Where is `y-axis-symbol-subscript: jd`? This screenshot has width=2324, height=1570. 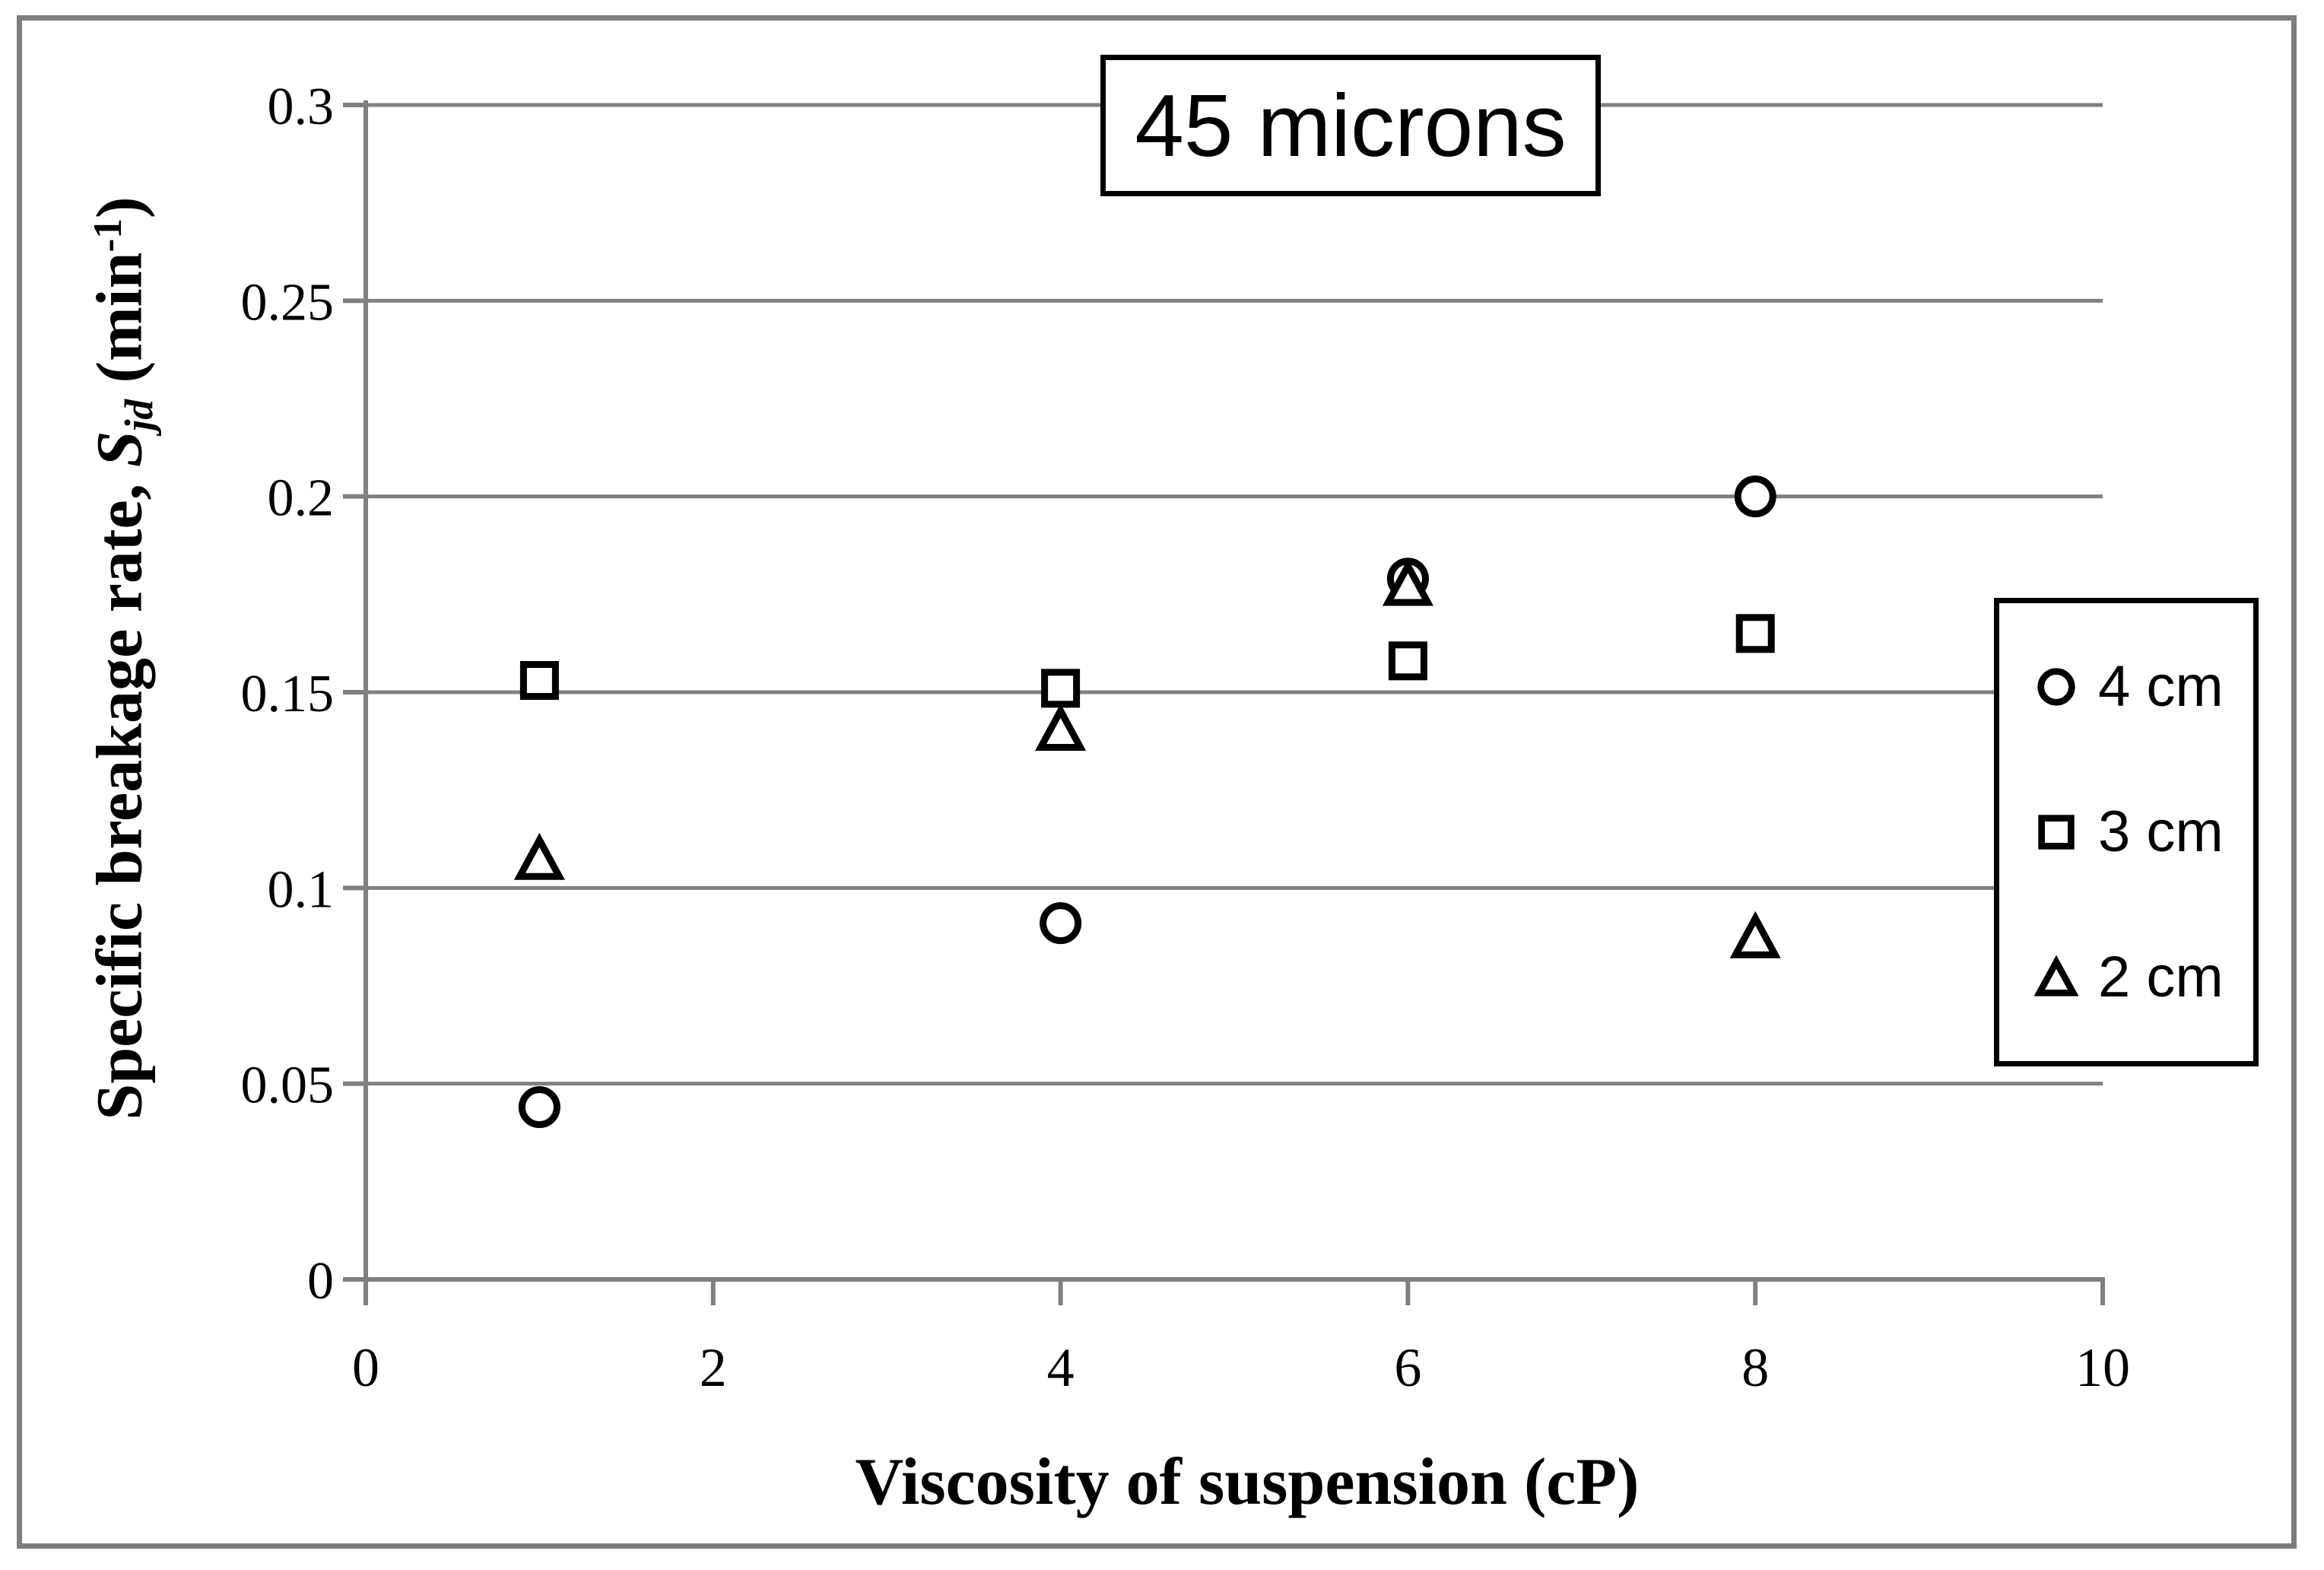
y-axis-symbol-subscript: jd is located at coordinates (139, 415).